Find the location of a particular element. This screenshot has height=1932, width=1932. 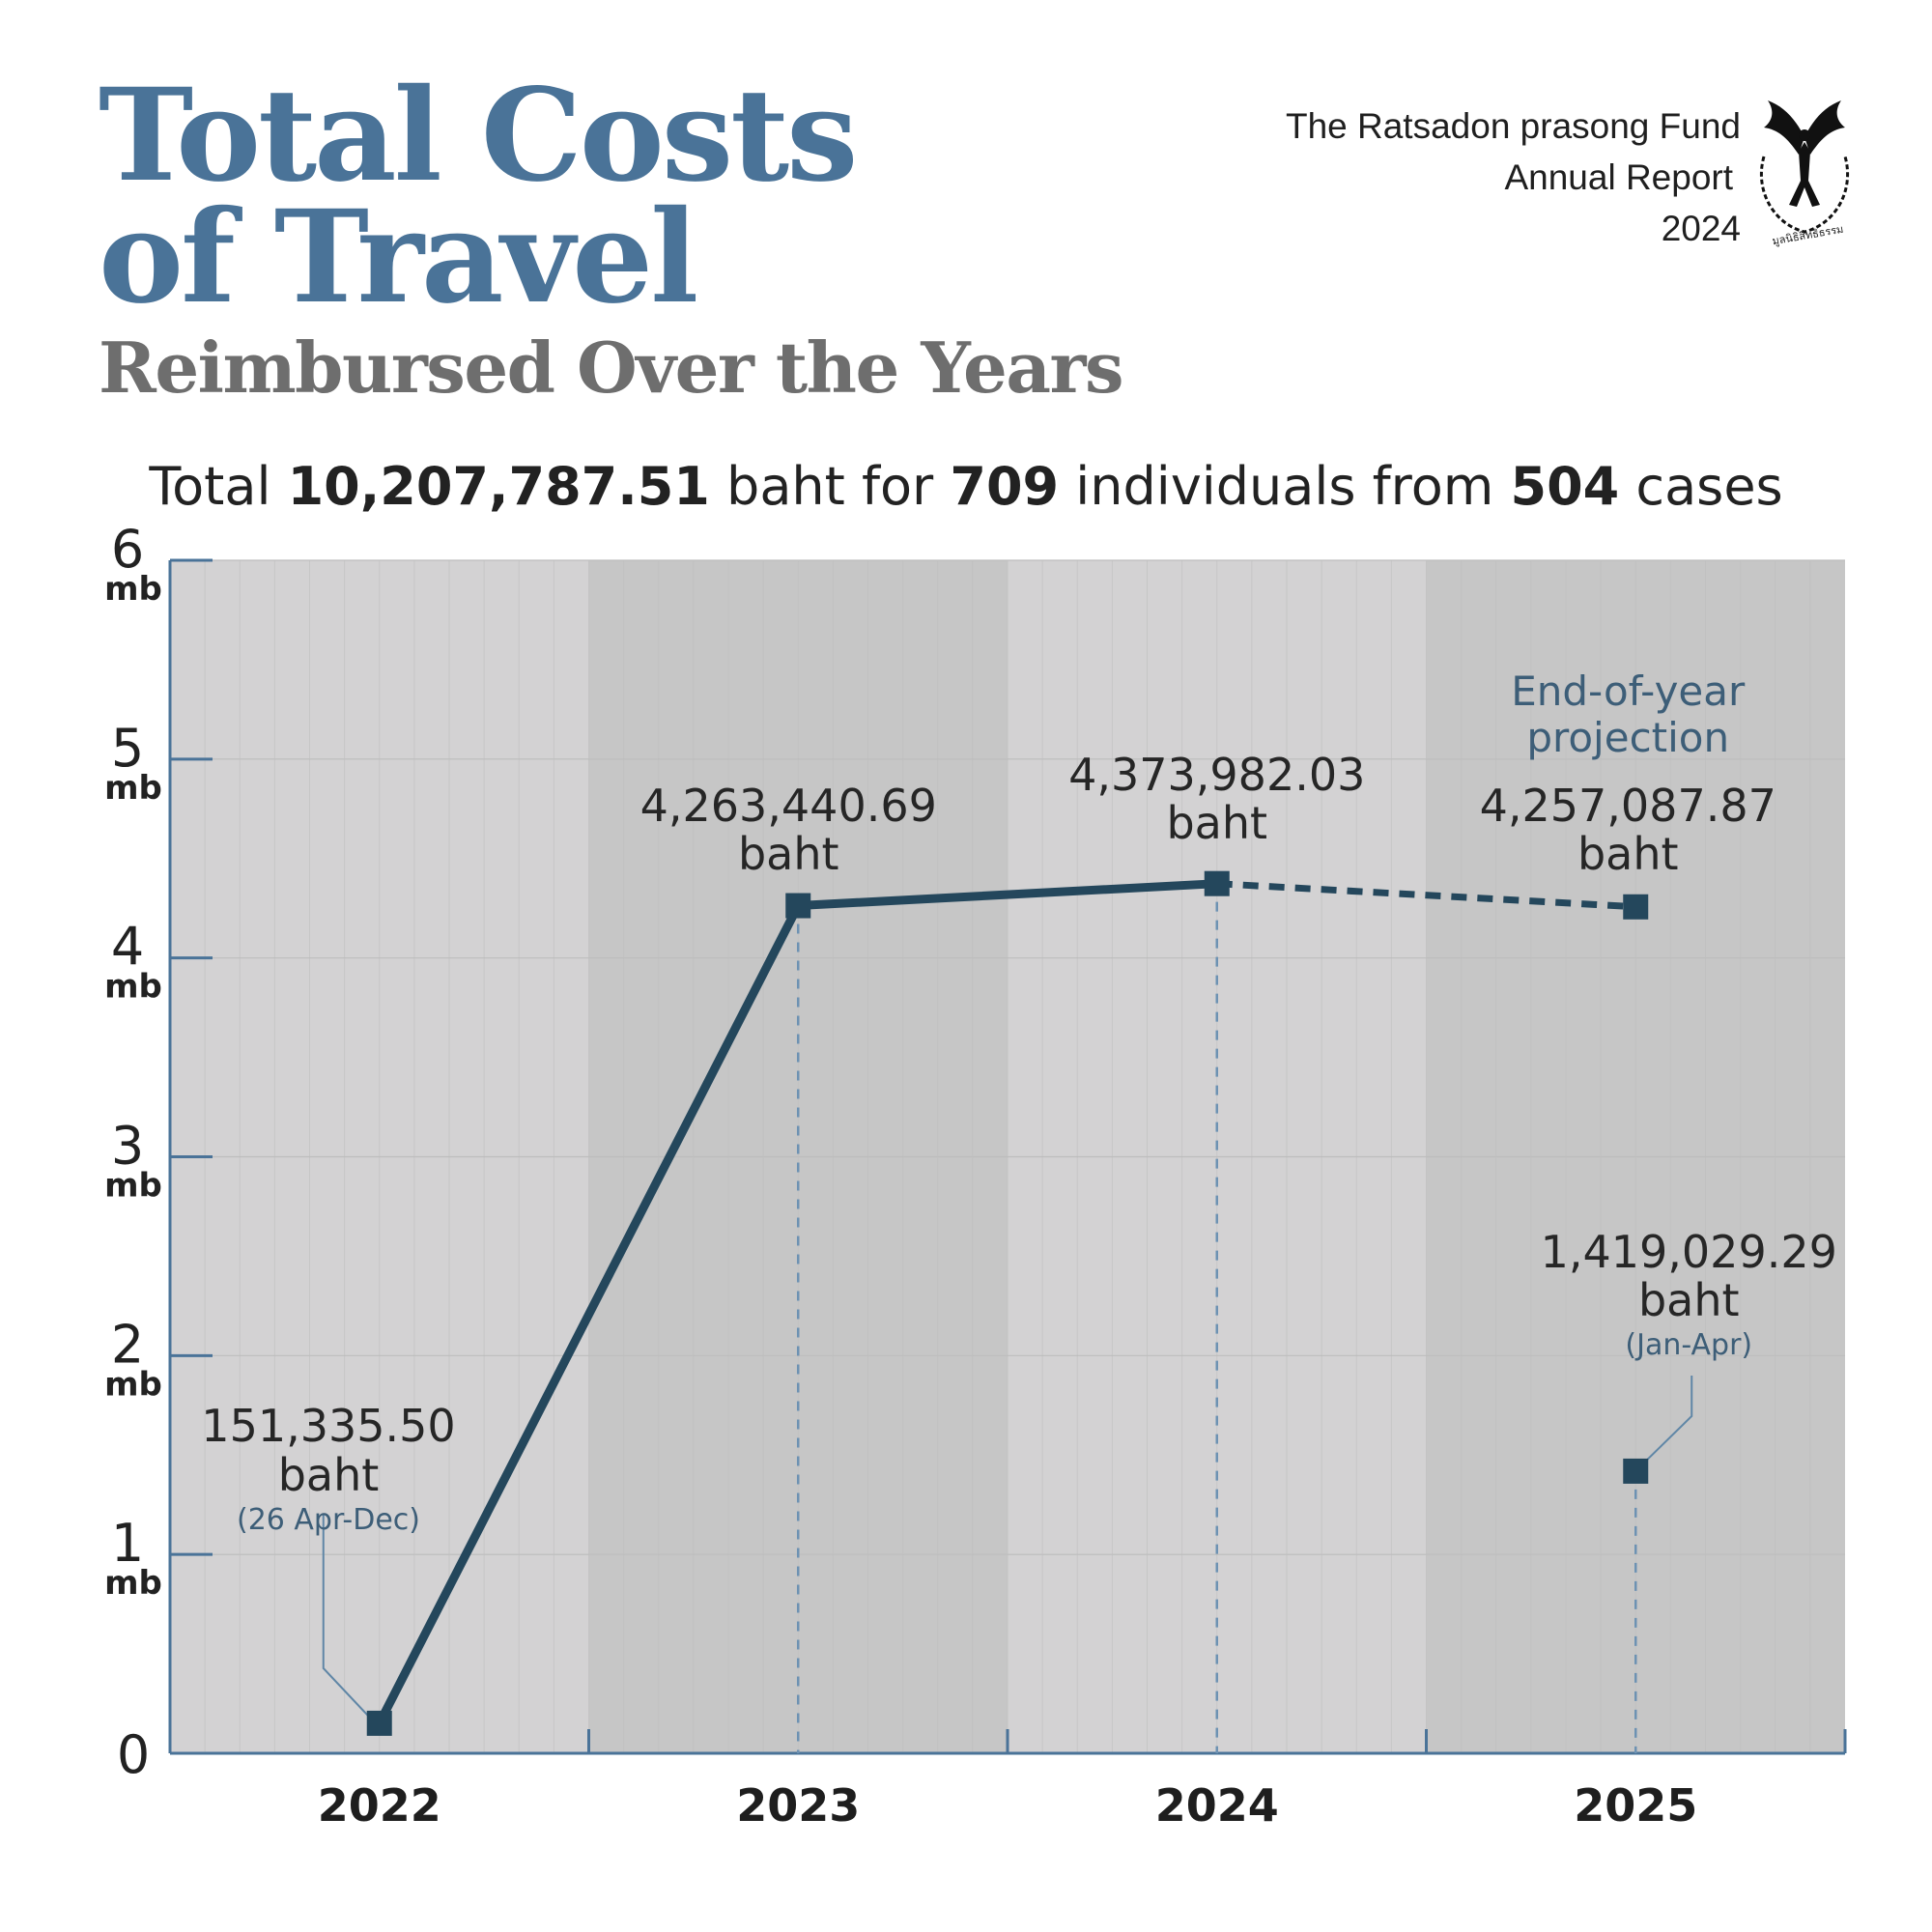

callout-line-2025 is located at coordinates (1668, 1419).